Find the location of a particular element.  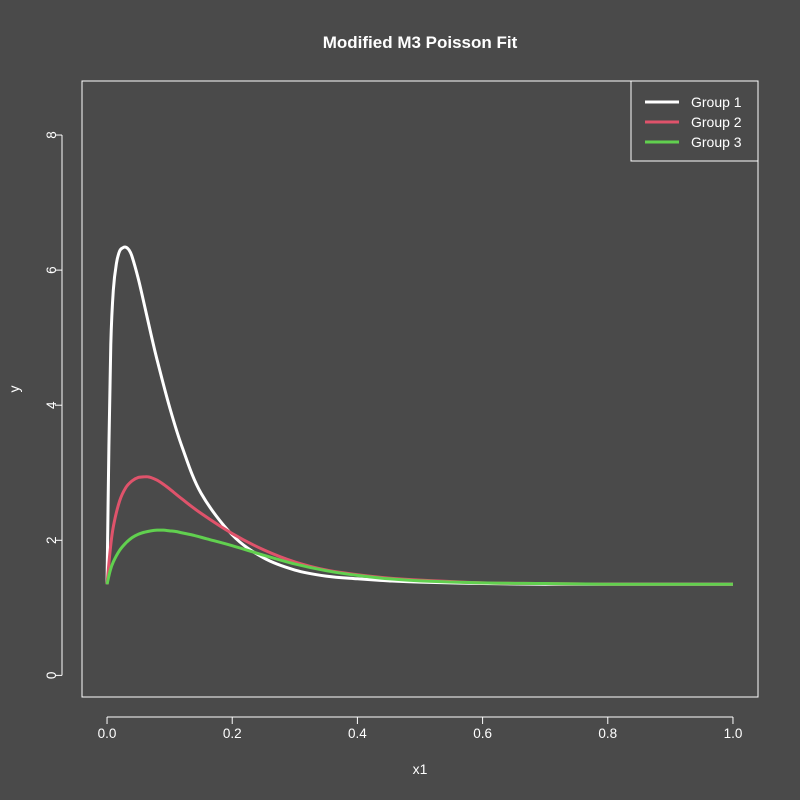

y-tick-label: 8 is located at coordinates (51, 135).